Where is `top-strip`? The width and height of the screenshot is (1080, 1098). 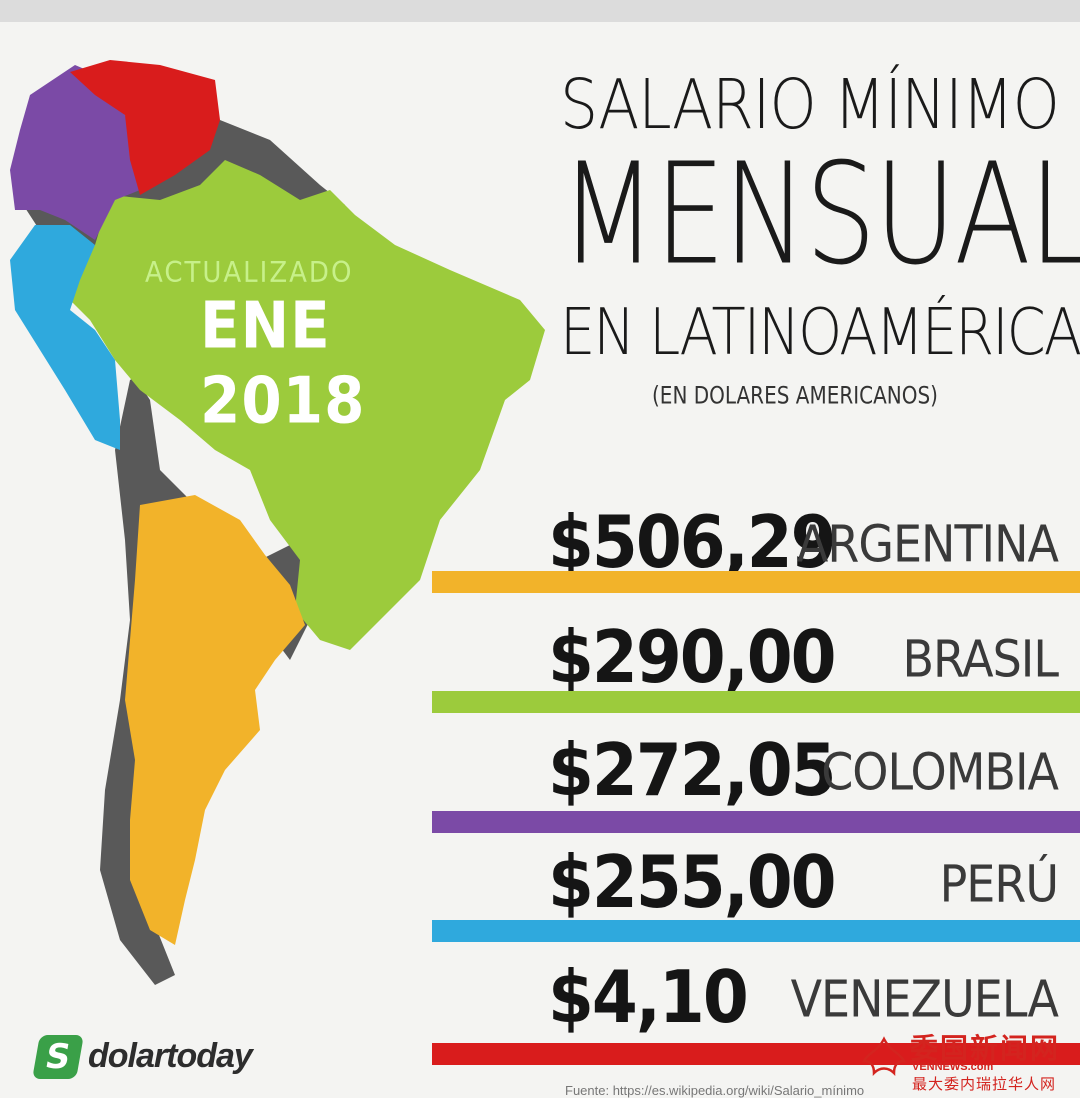 top-strip is located at coordinates (540, 11).